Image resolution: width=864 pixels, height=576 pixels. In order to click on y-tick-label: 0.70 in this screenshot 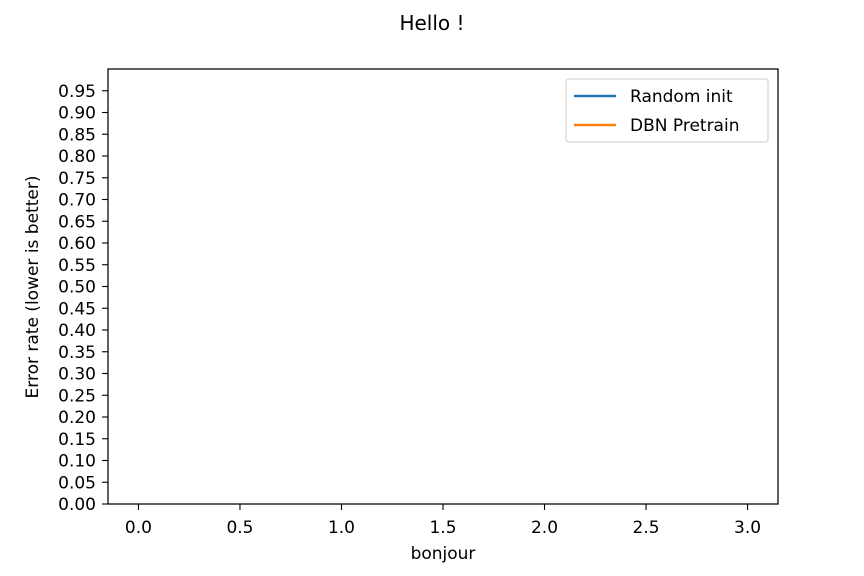, I will do `click(77, 201)`.